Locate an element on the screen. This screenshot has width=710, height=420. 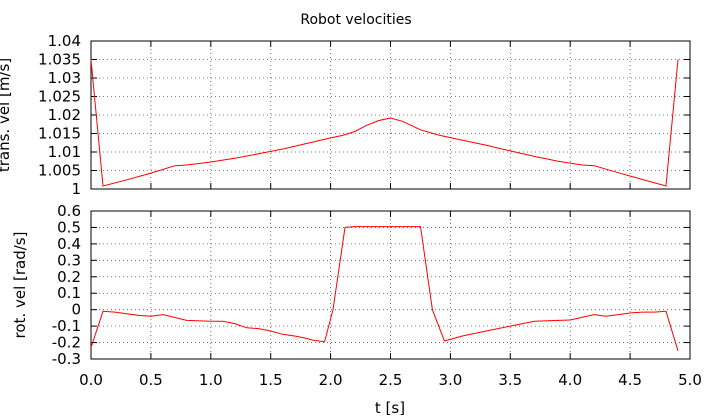
x-tick-label: 3.5 is located at coordinates (510, 380).